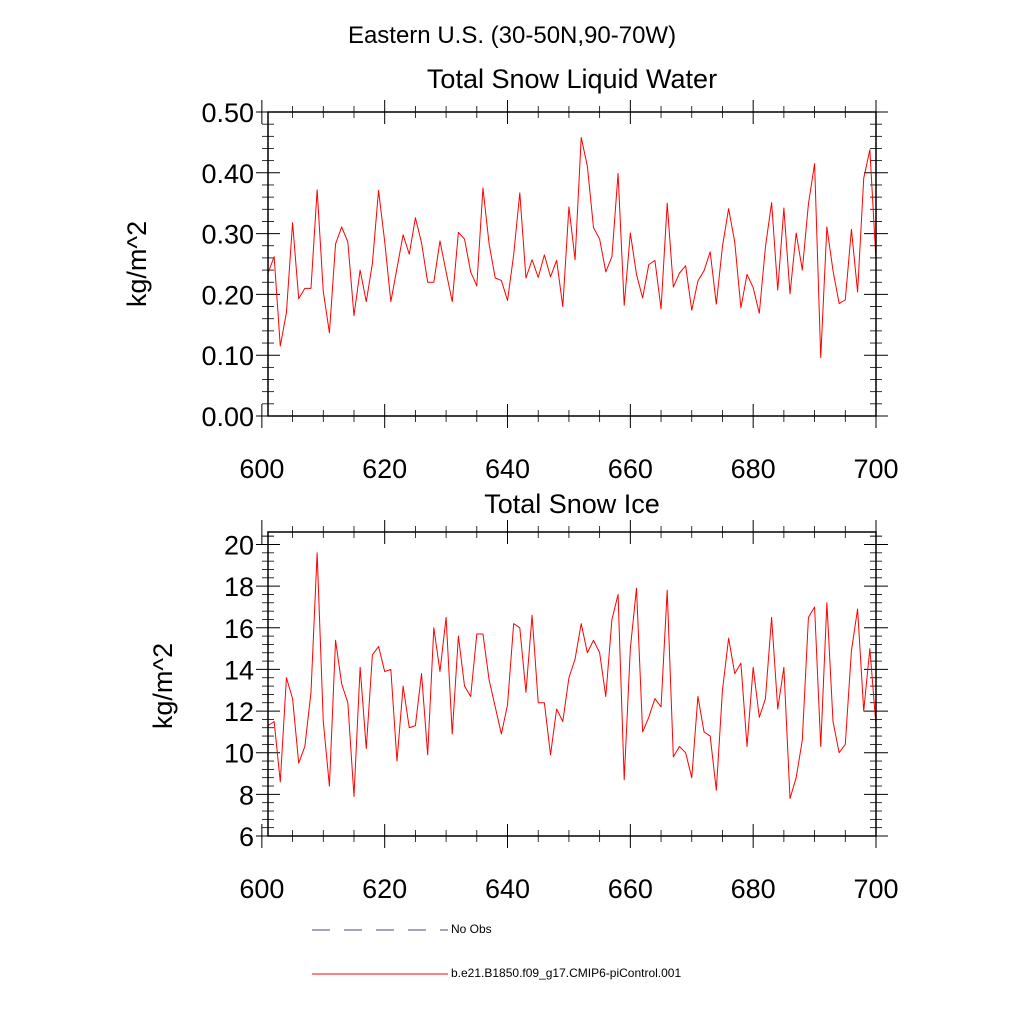 This screenshot has width=1024, height=1024. What do you see at coordinates (239, 670) in the screenshot?
I see `y-tick-label: 14` at bounding box center [239, 670].